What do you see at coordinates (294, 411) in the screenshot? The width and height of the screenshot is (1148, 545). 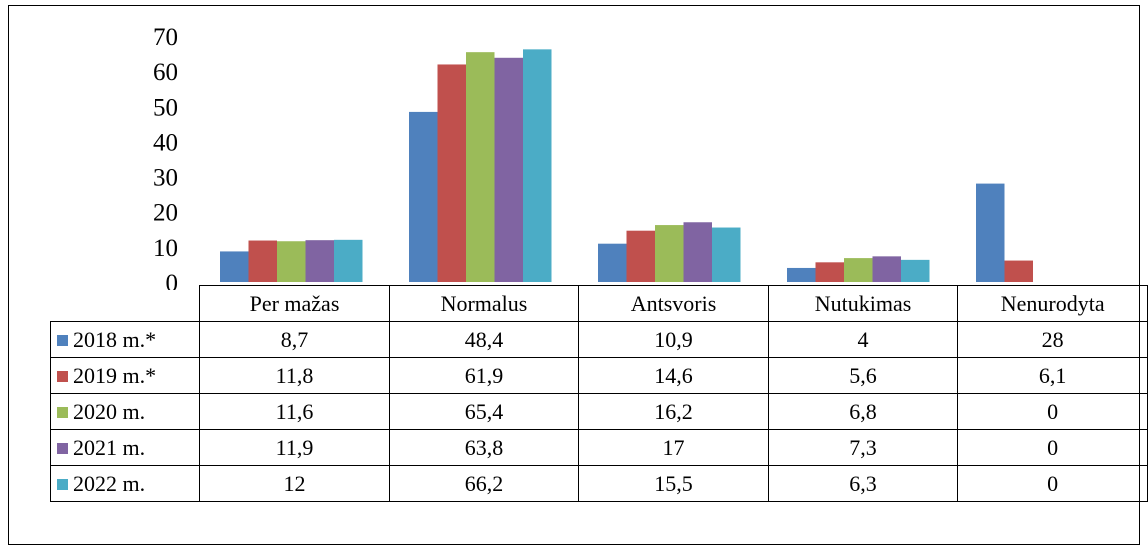 I see `table-cell: 11,6` at bounding box center [294, 411].